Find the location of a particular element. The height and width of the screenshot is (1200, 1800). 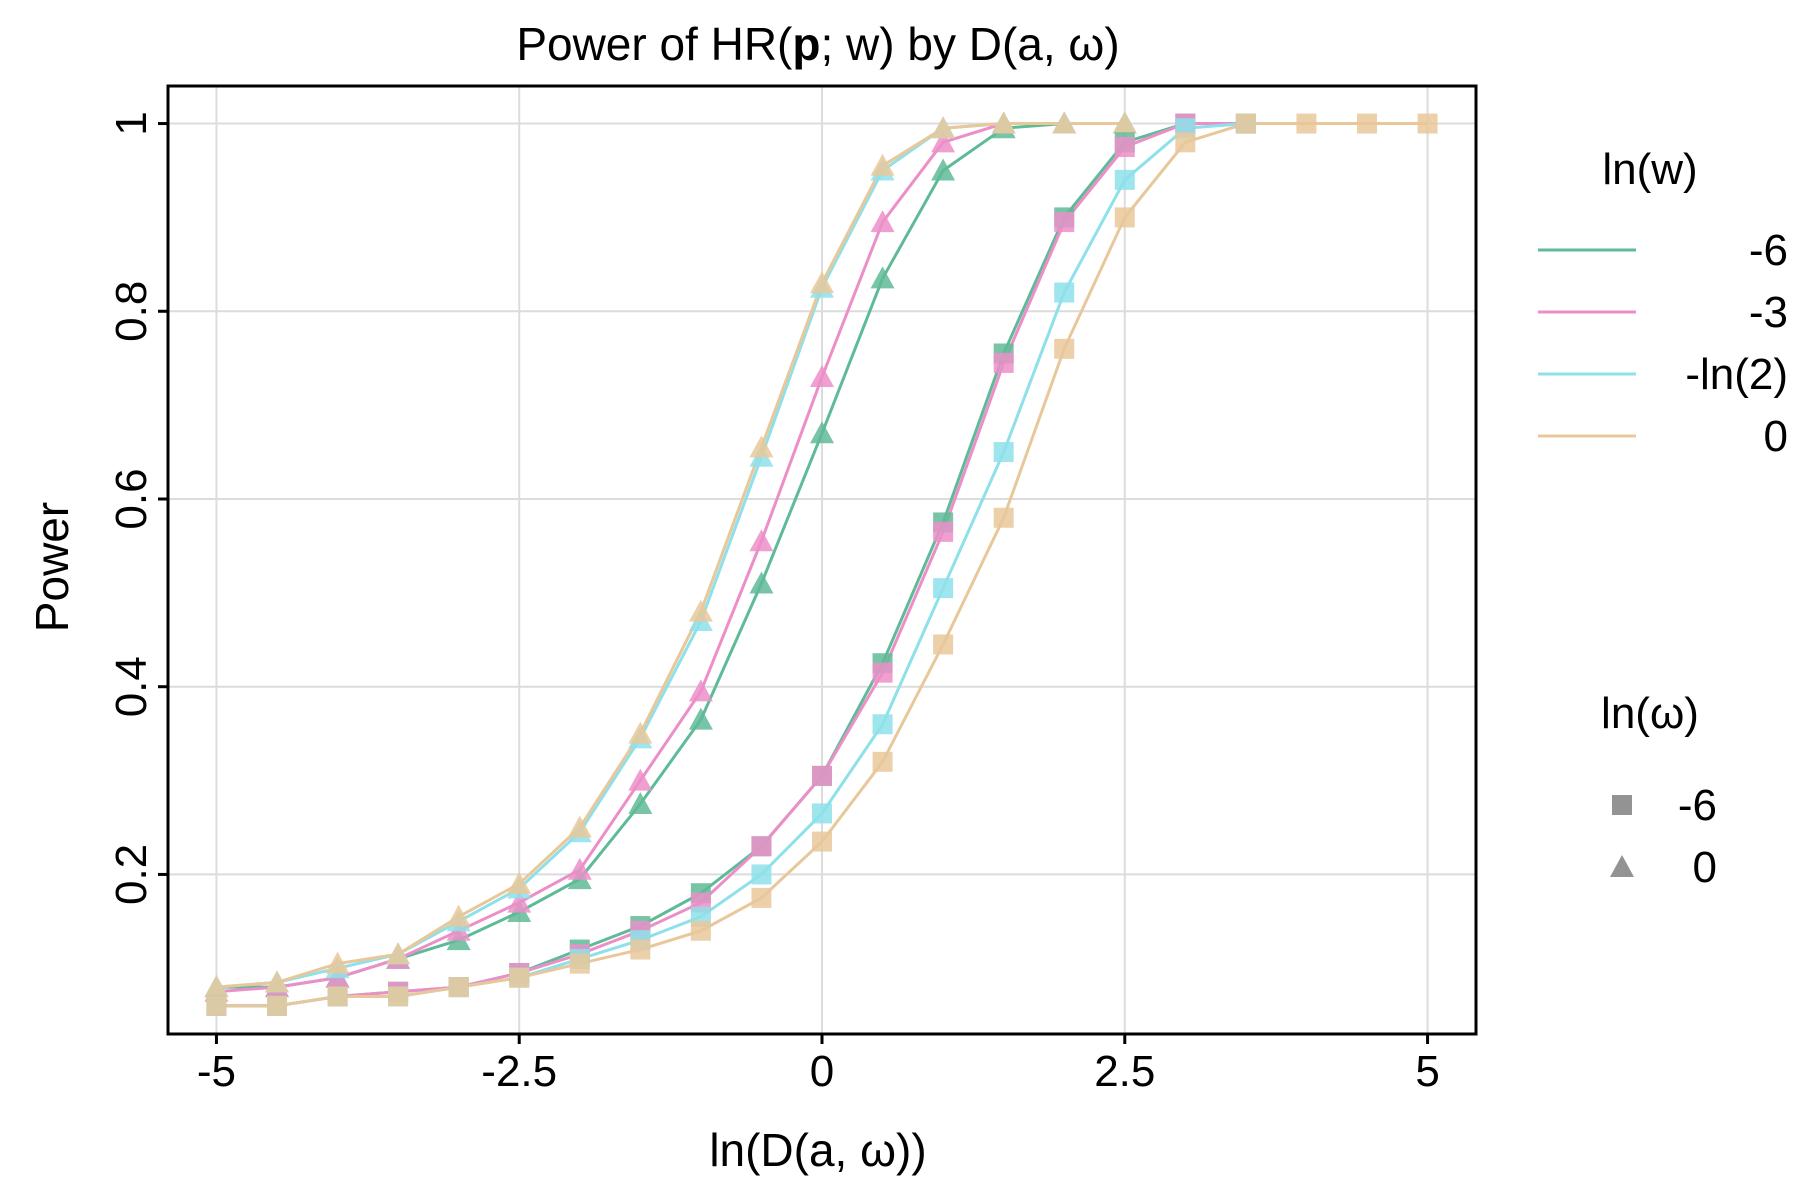

legend-color: ln(w) -6 -3 -ln(2) 0 is located at coordinates (1663, 303).